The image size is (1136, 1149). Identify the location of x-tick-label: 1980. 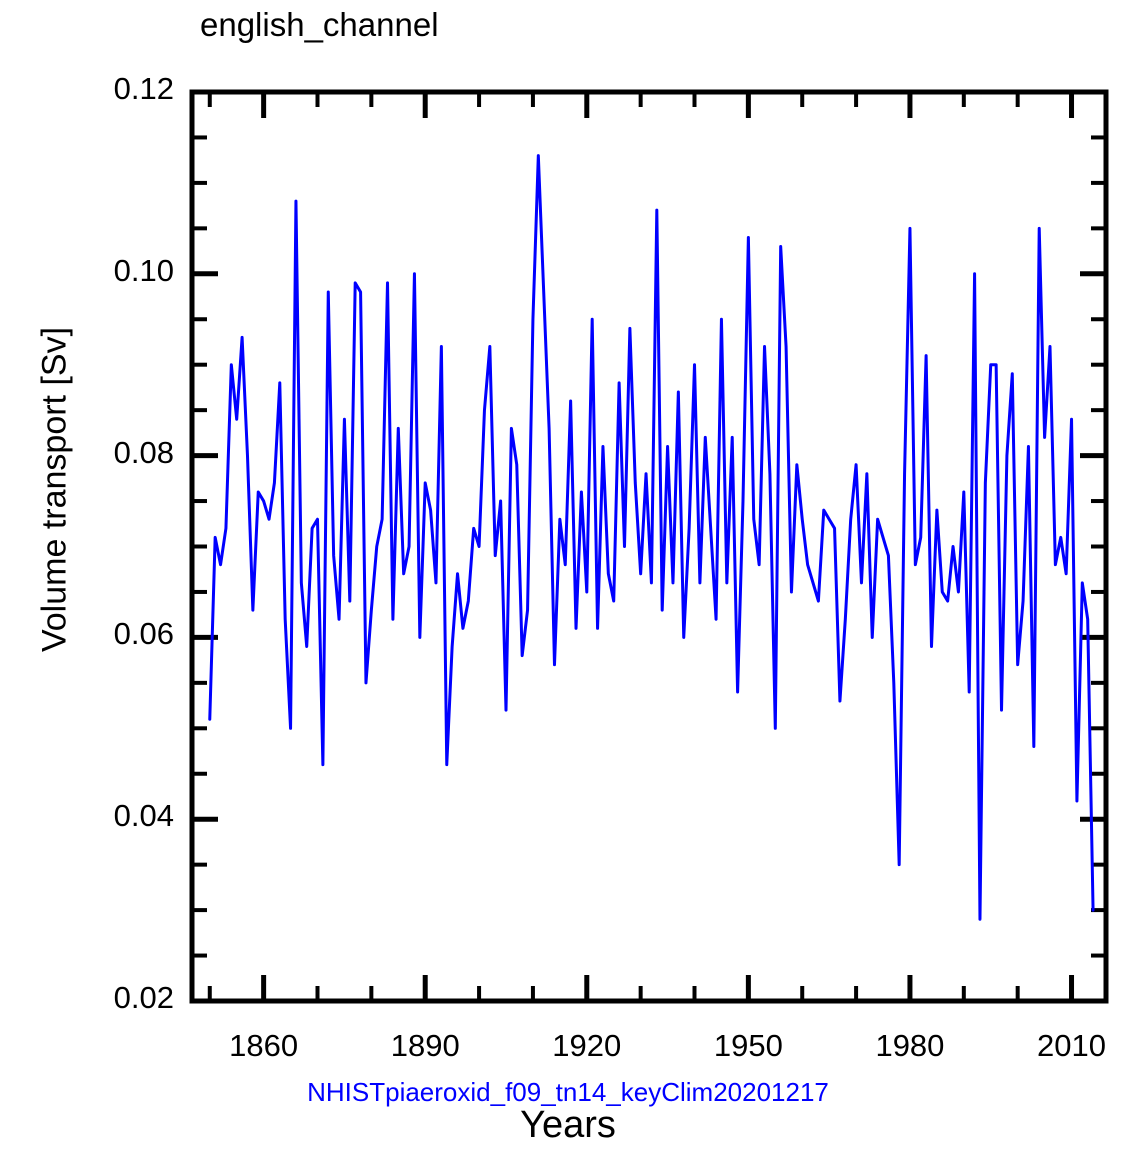
(910, 1045).